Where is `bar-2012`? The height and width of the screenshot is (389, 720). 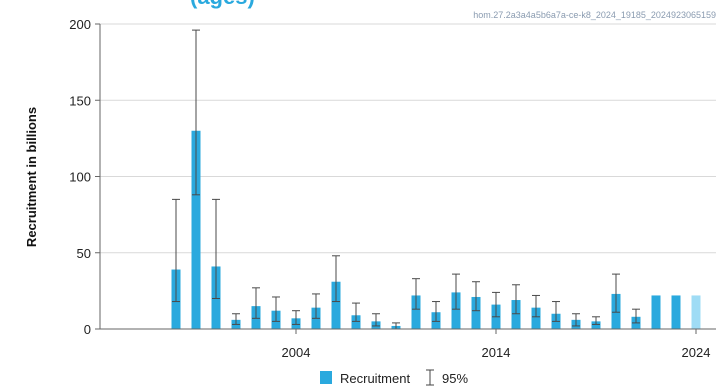
bar-2012 is located at coordinates (456, 310).